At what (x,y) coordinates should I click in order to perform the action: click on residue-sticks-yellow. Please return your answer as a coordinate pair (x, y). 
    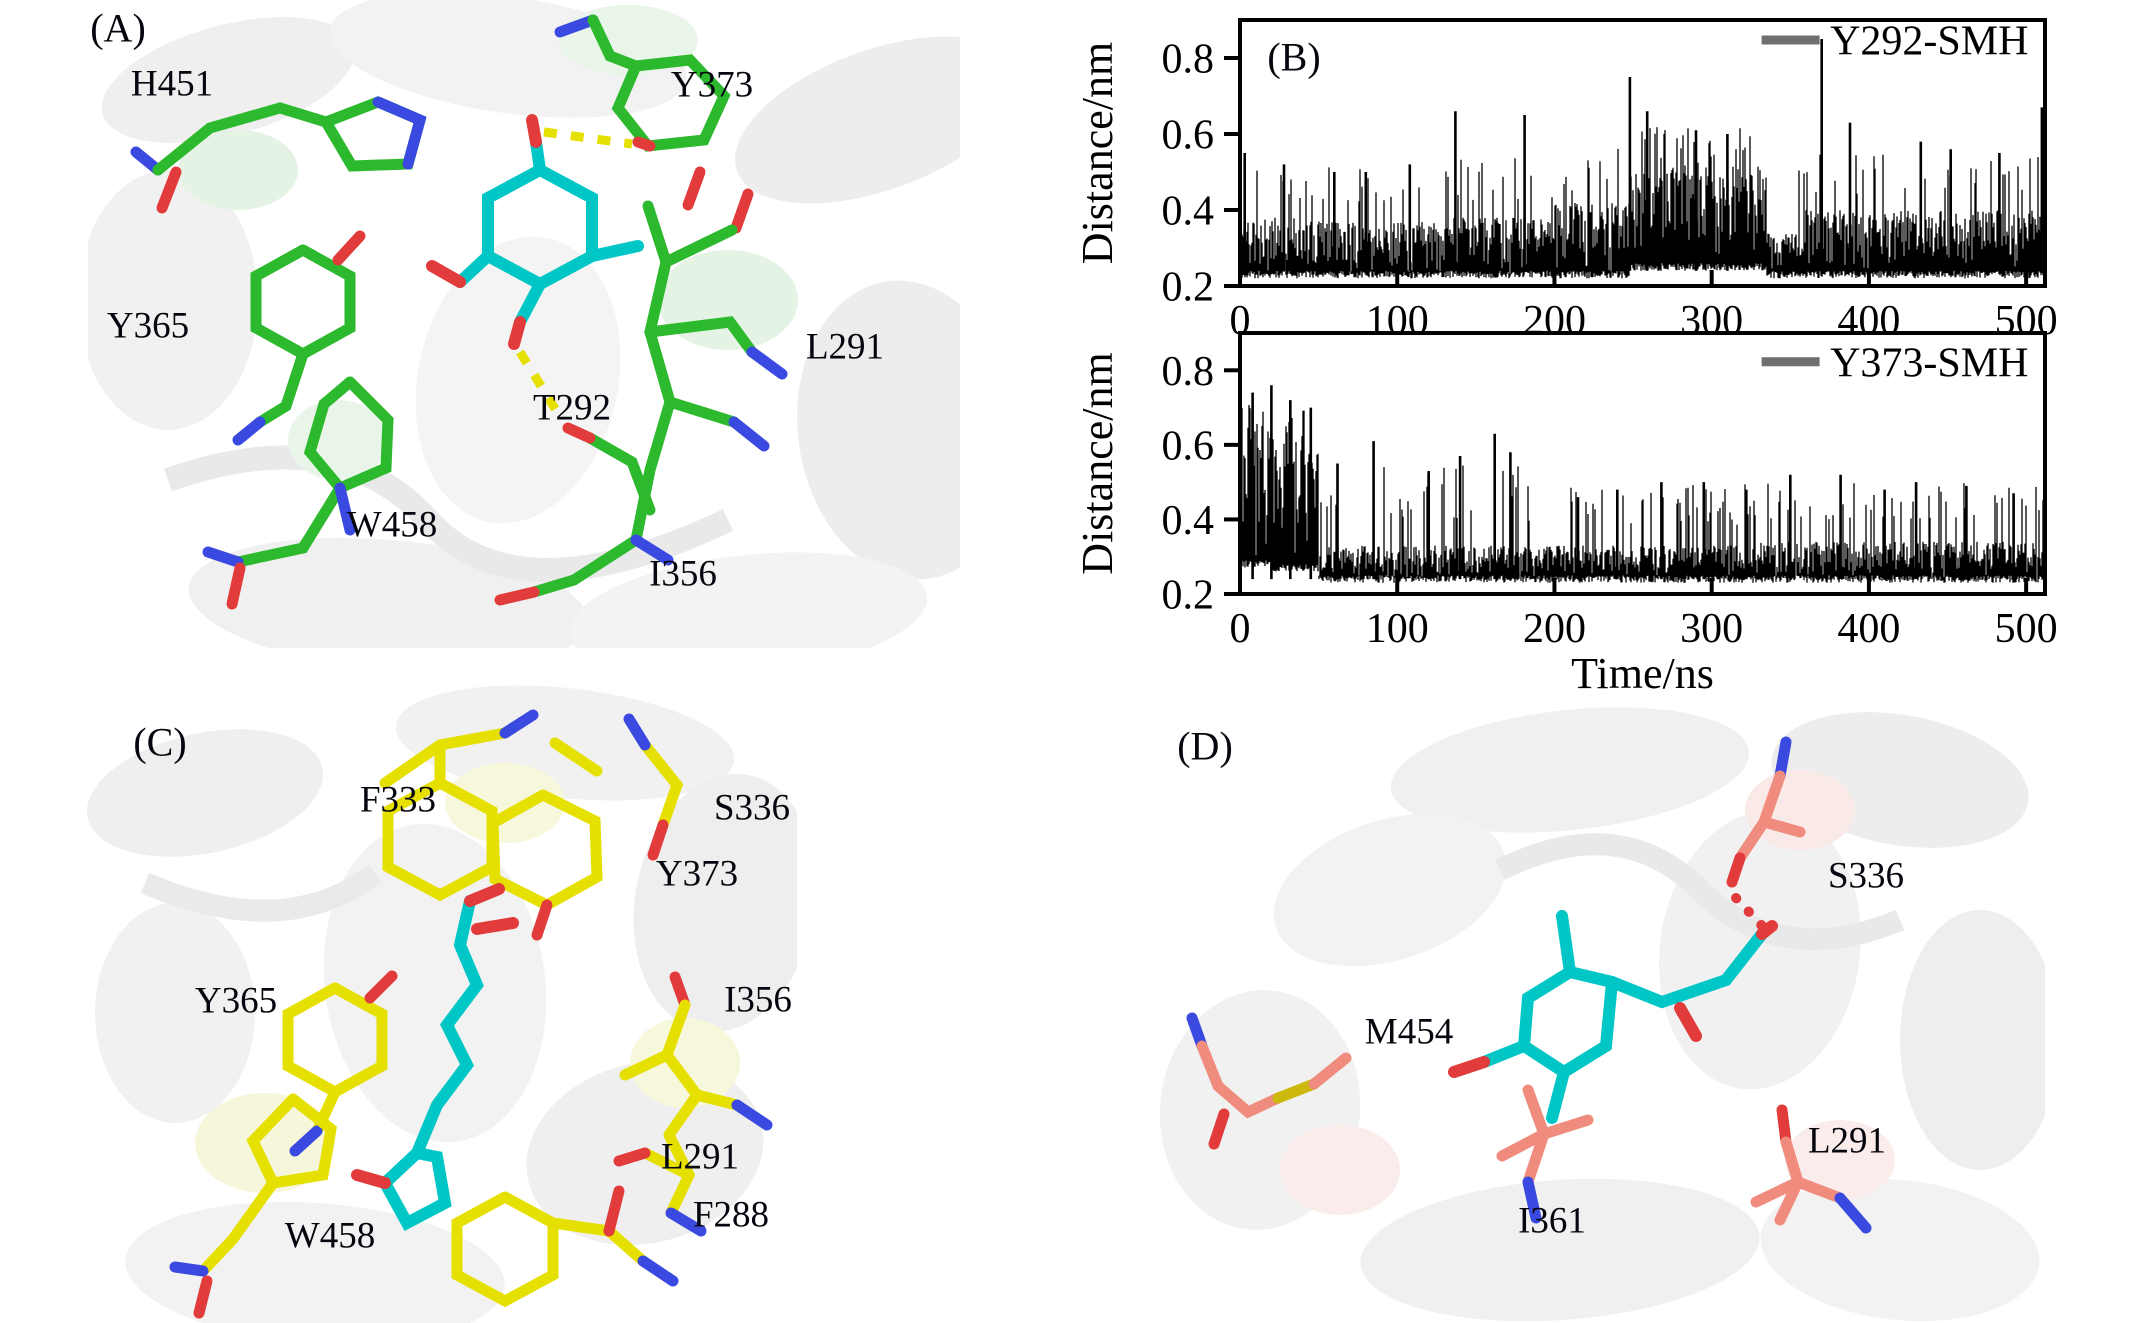
    Looking at the image, I should click on (471, 1014).